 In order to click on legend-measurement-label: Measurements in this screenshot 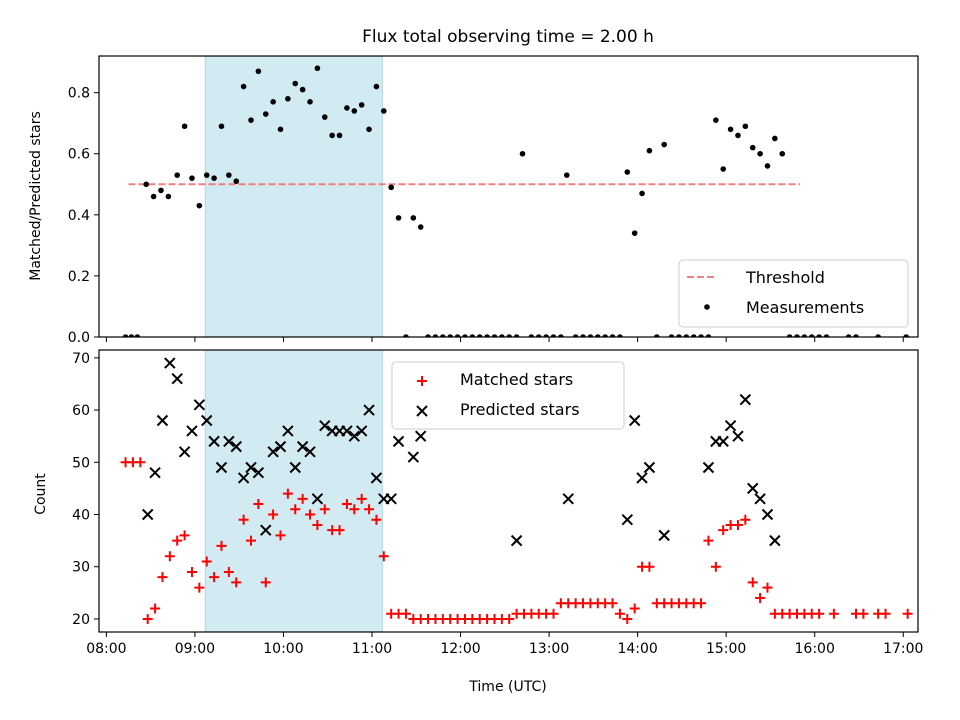, I will do `click(805, 307)`.